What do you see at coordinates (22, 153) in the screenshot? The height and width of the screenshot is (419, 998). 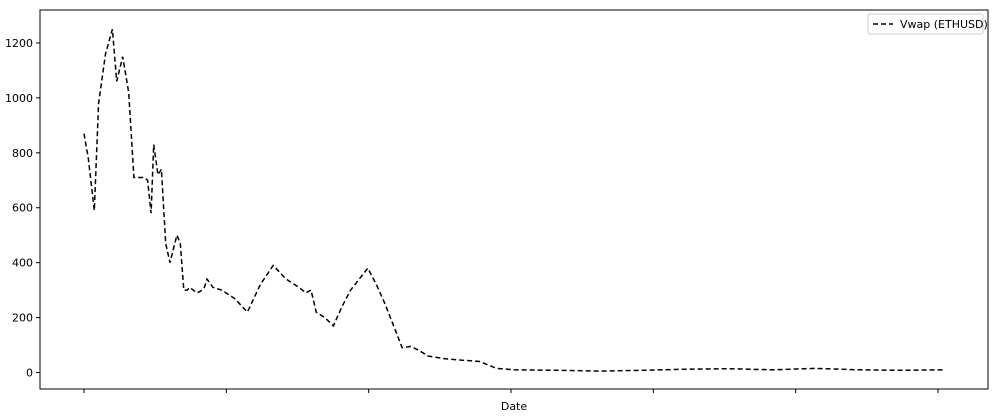 I see `y-tick-label: 800` at bounding box center [22, 153].